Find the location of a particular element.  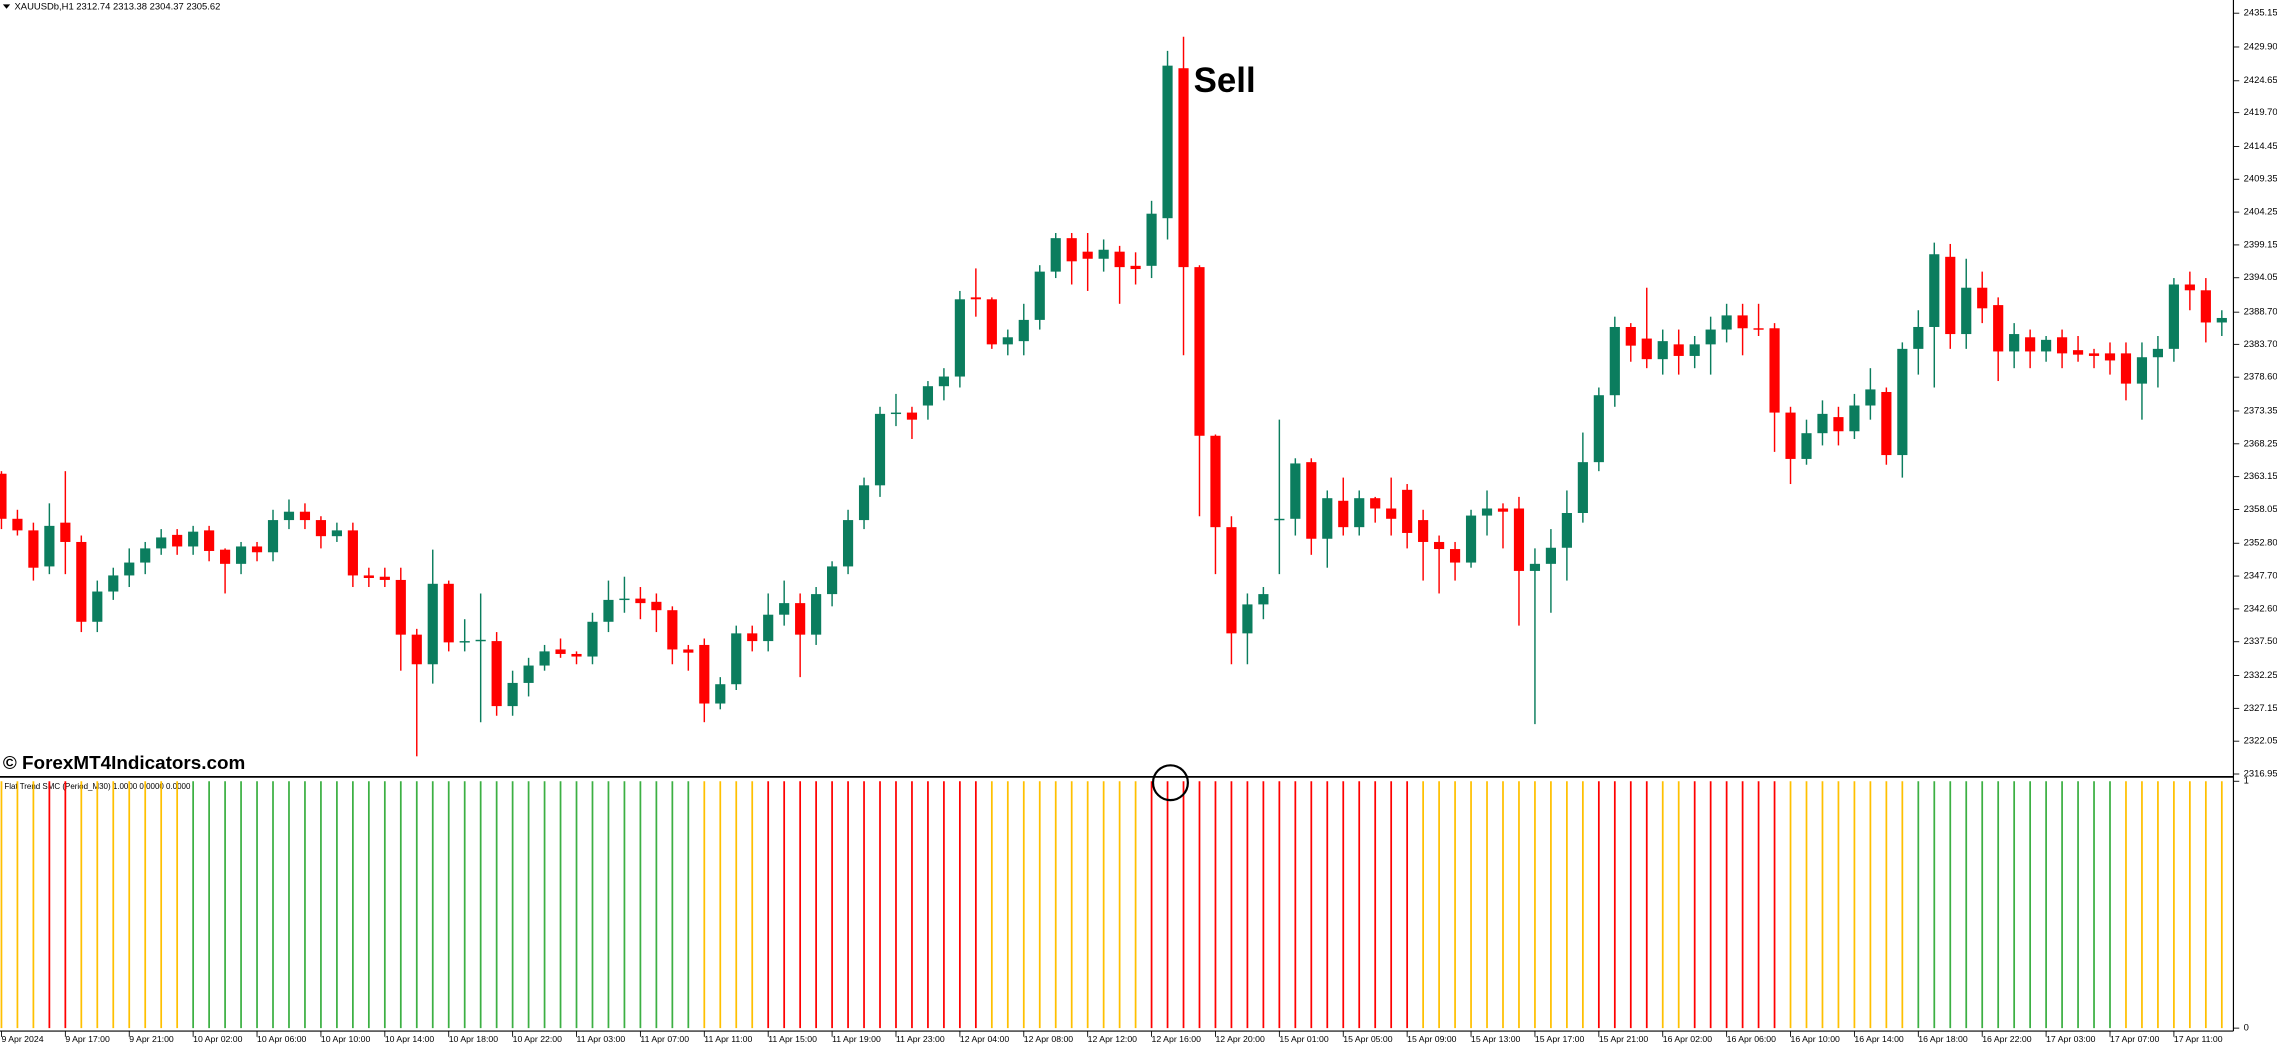

sell-annotation: Sell is located at coordinates (1225, 80).